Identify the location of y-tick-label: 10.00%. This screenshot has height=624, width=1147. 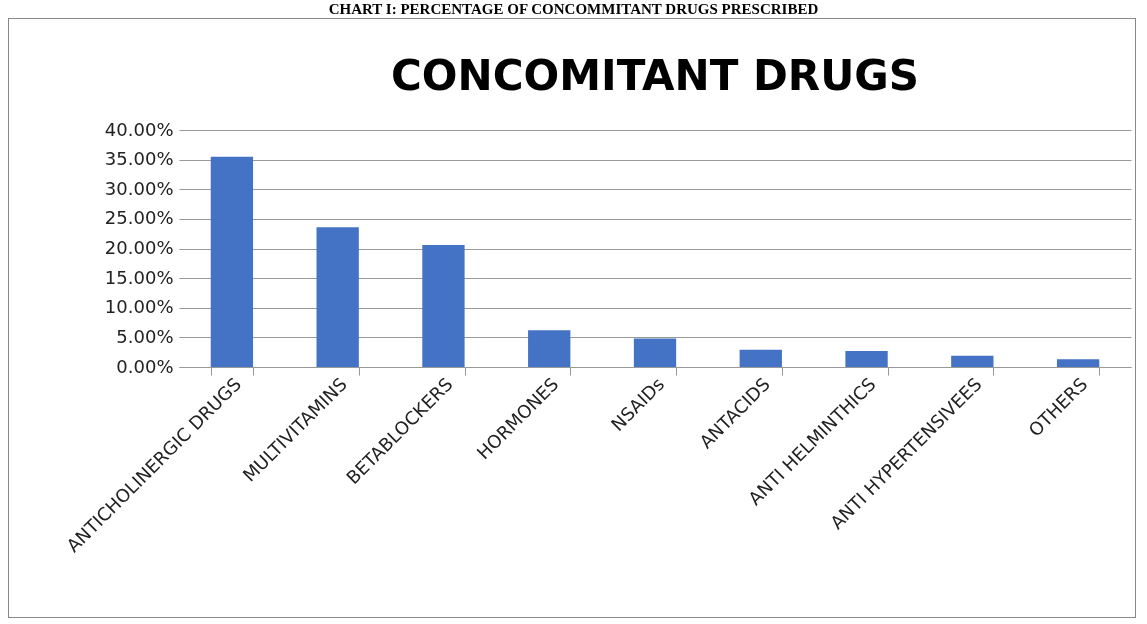
(139, 307).